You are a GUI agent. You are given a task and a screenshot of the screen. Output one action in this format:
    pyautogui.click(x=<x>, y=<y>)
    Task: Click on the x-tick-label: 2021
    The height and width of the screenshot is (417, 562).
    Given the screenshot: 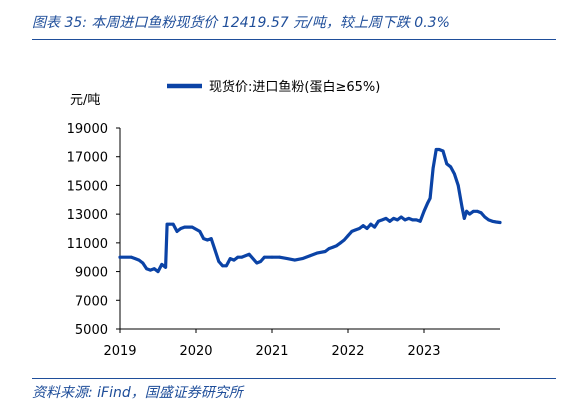 What is the action you would take?
    pyautogui.click(x=271, y=351)
    